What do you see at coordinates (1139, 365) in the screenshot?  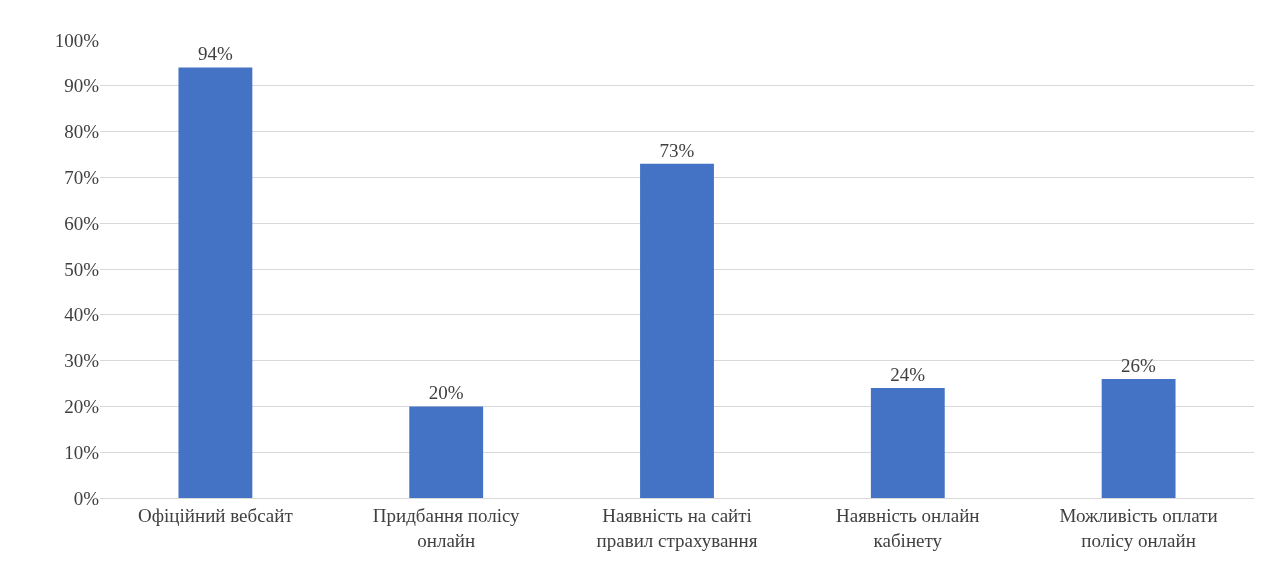 I see `data-label: 26%` at bounding box center [1139, 365].